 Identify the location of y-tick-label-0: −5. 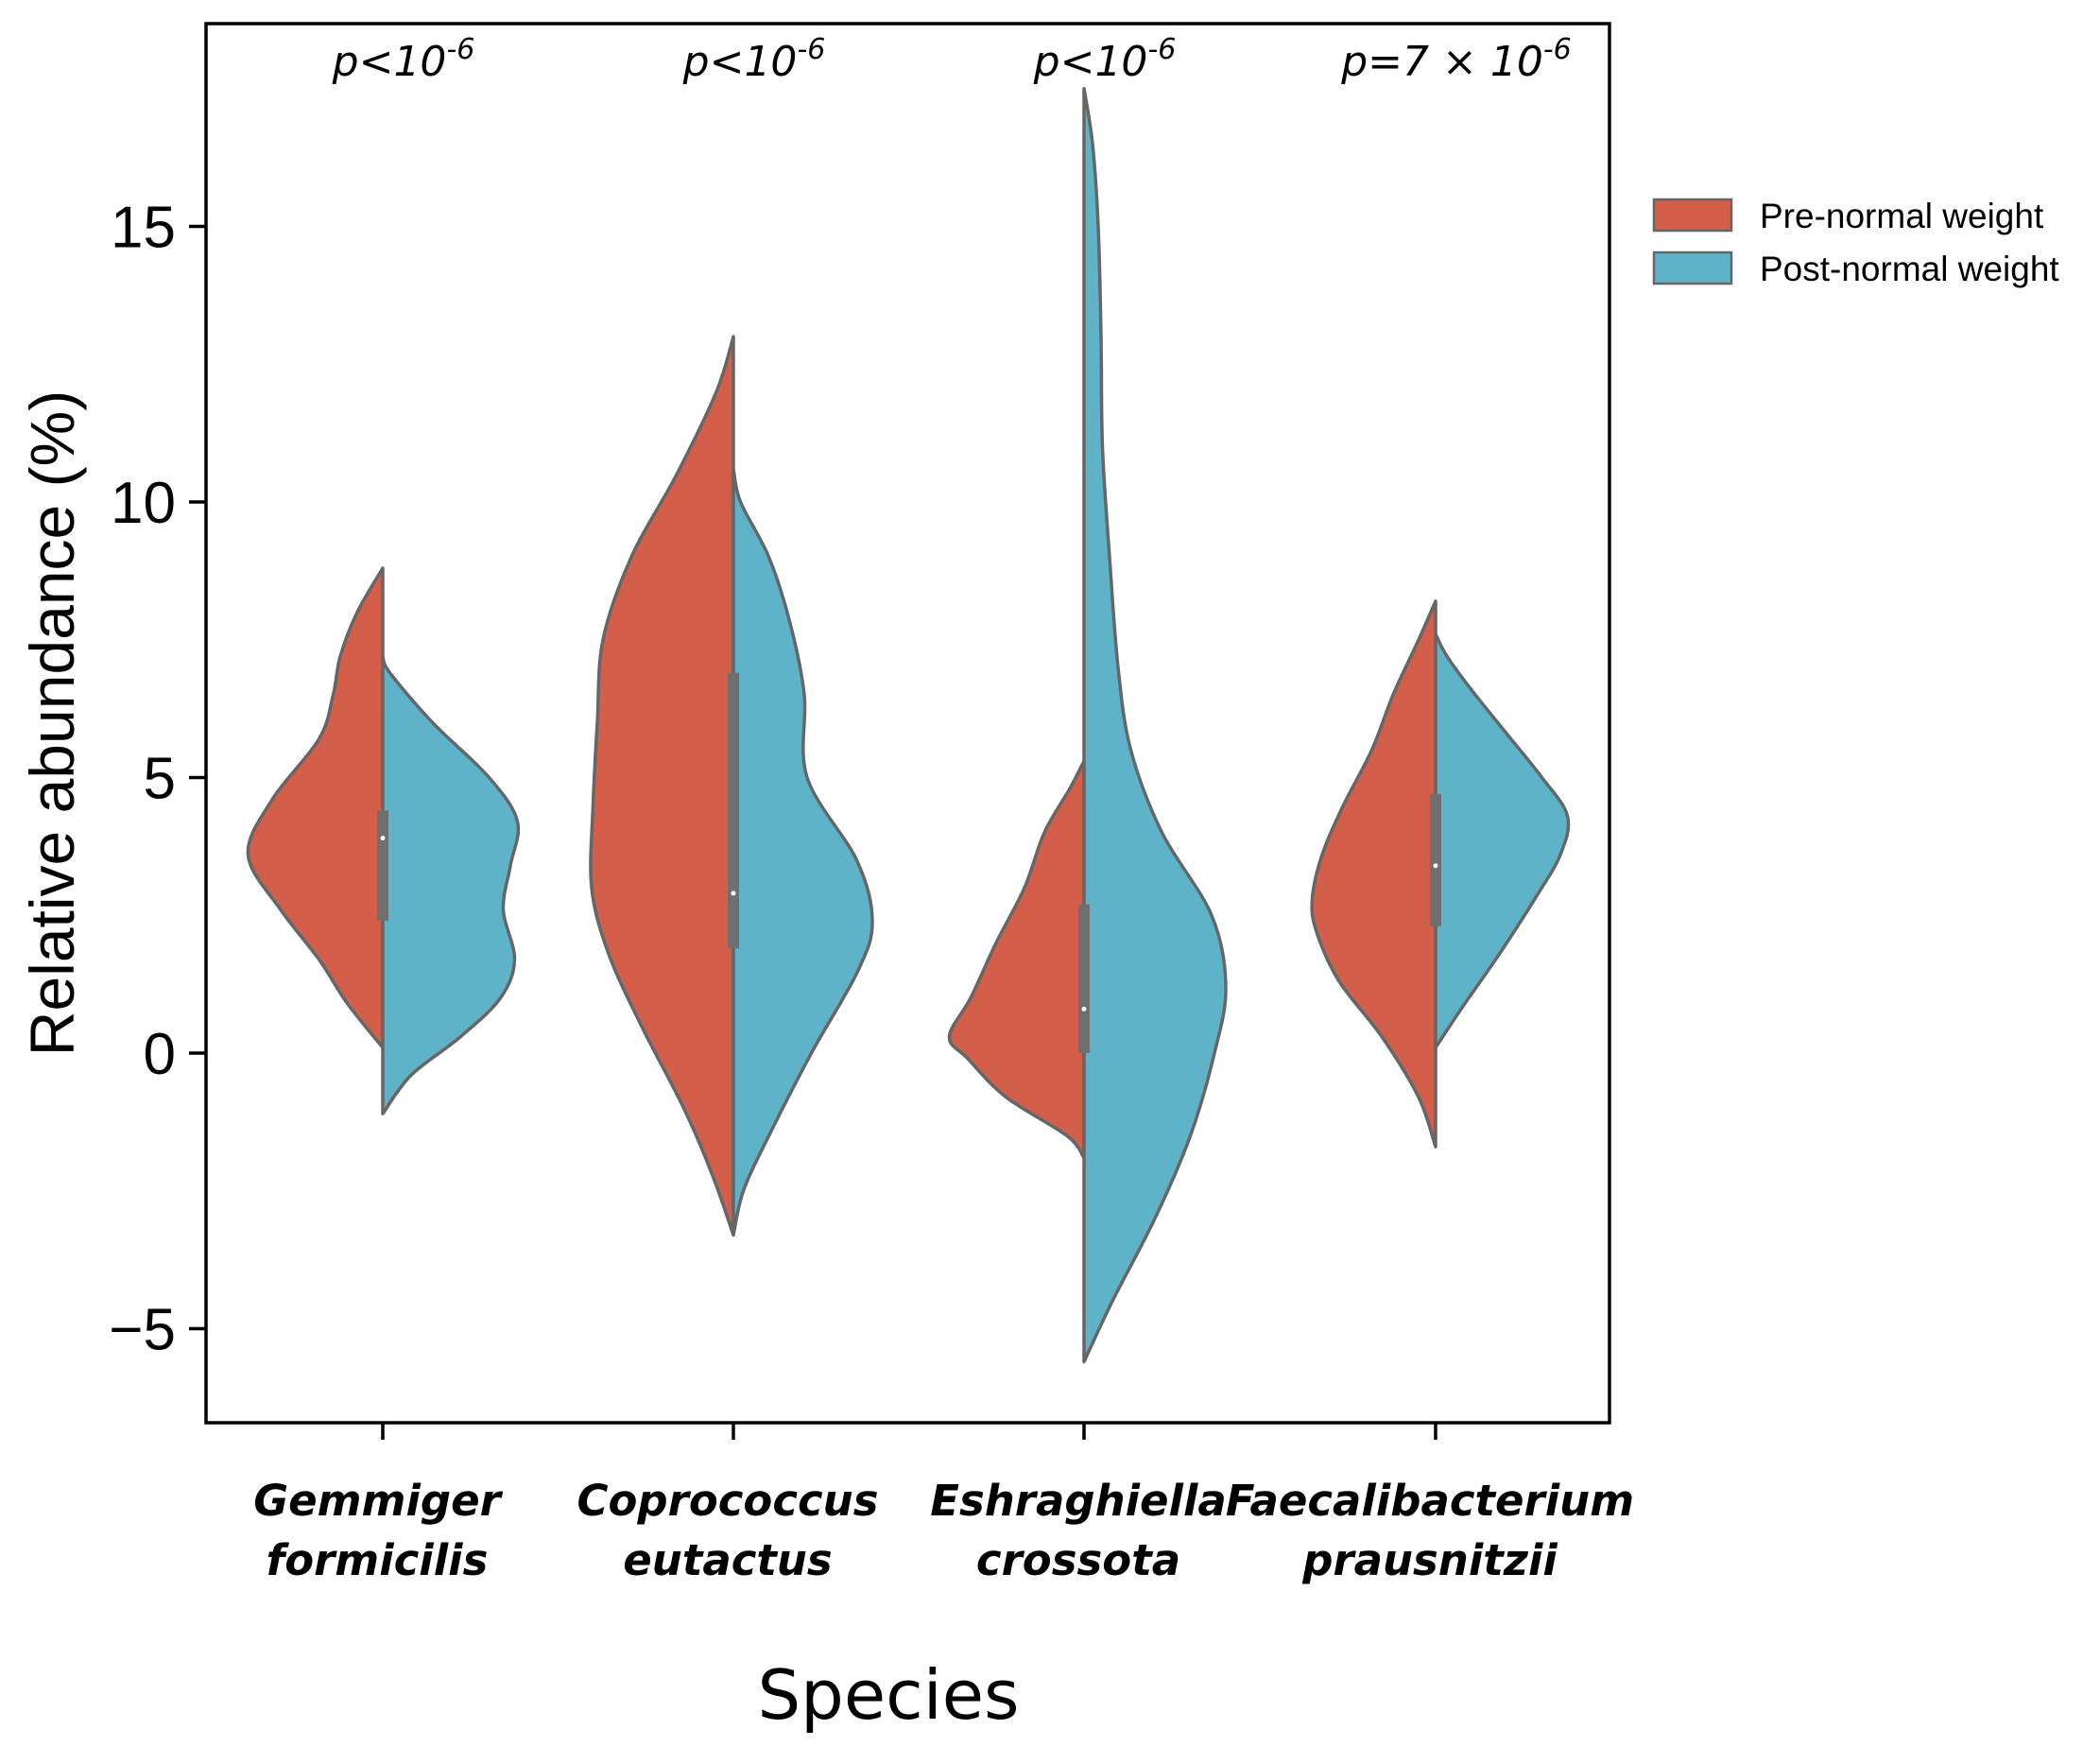
(142, 1330).